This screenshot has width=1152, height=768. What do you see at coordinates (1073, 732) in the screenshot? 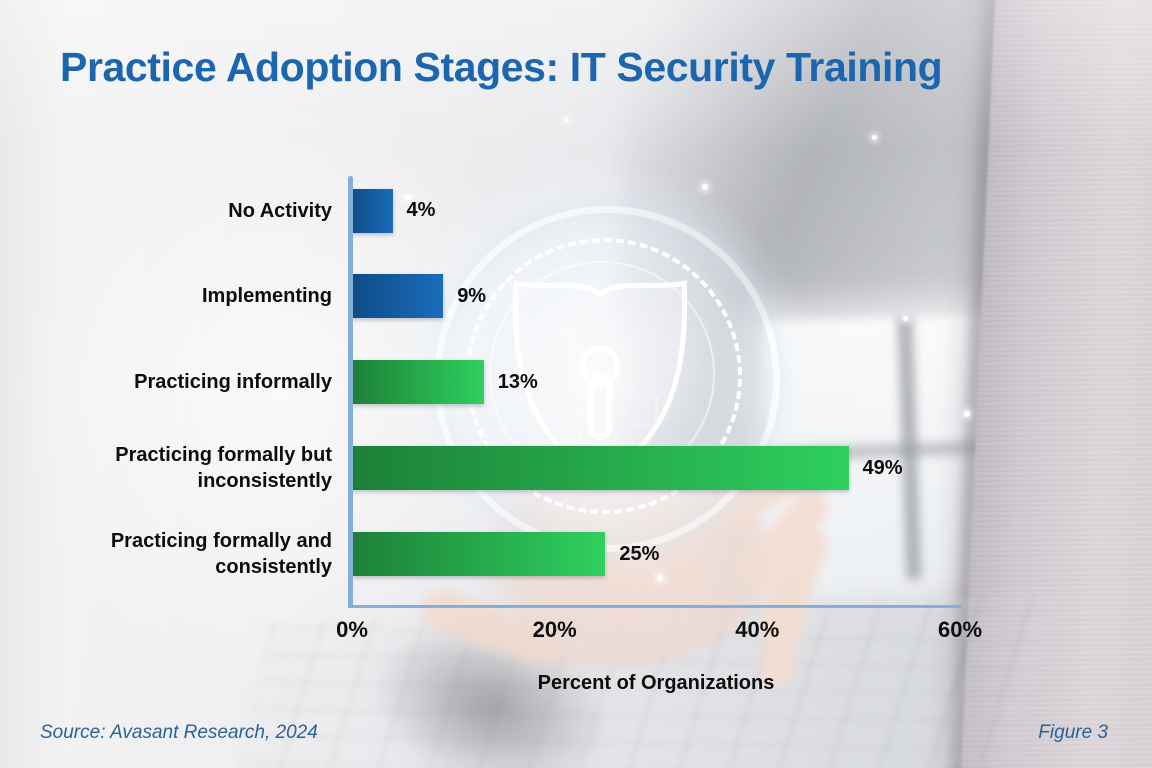
I see `figure-label: Figure 3` at bounding box center [1073, 732].